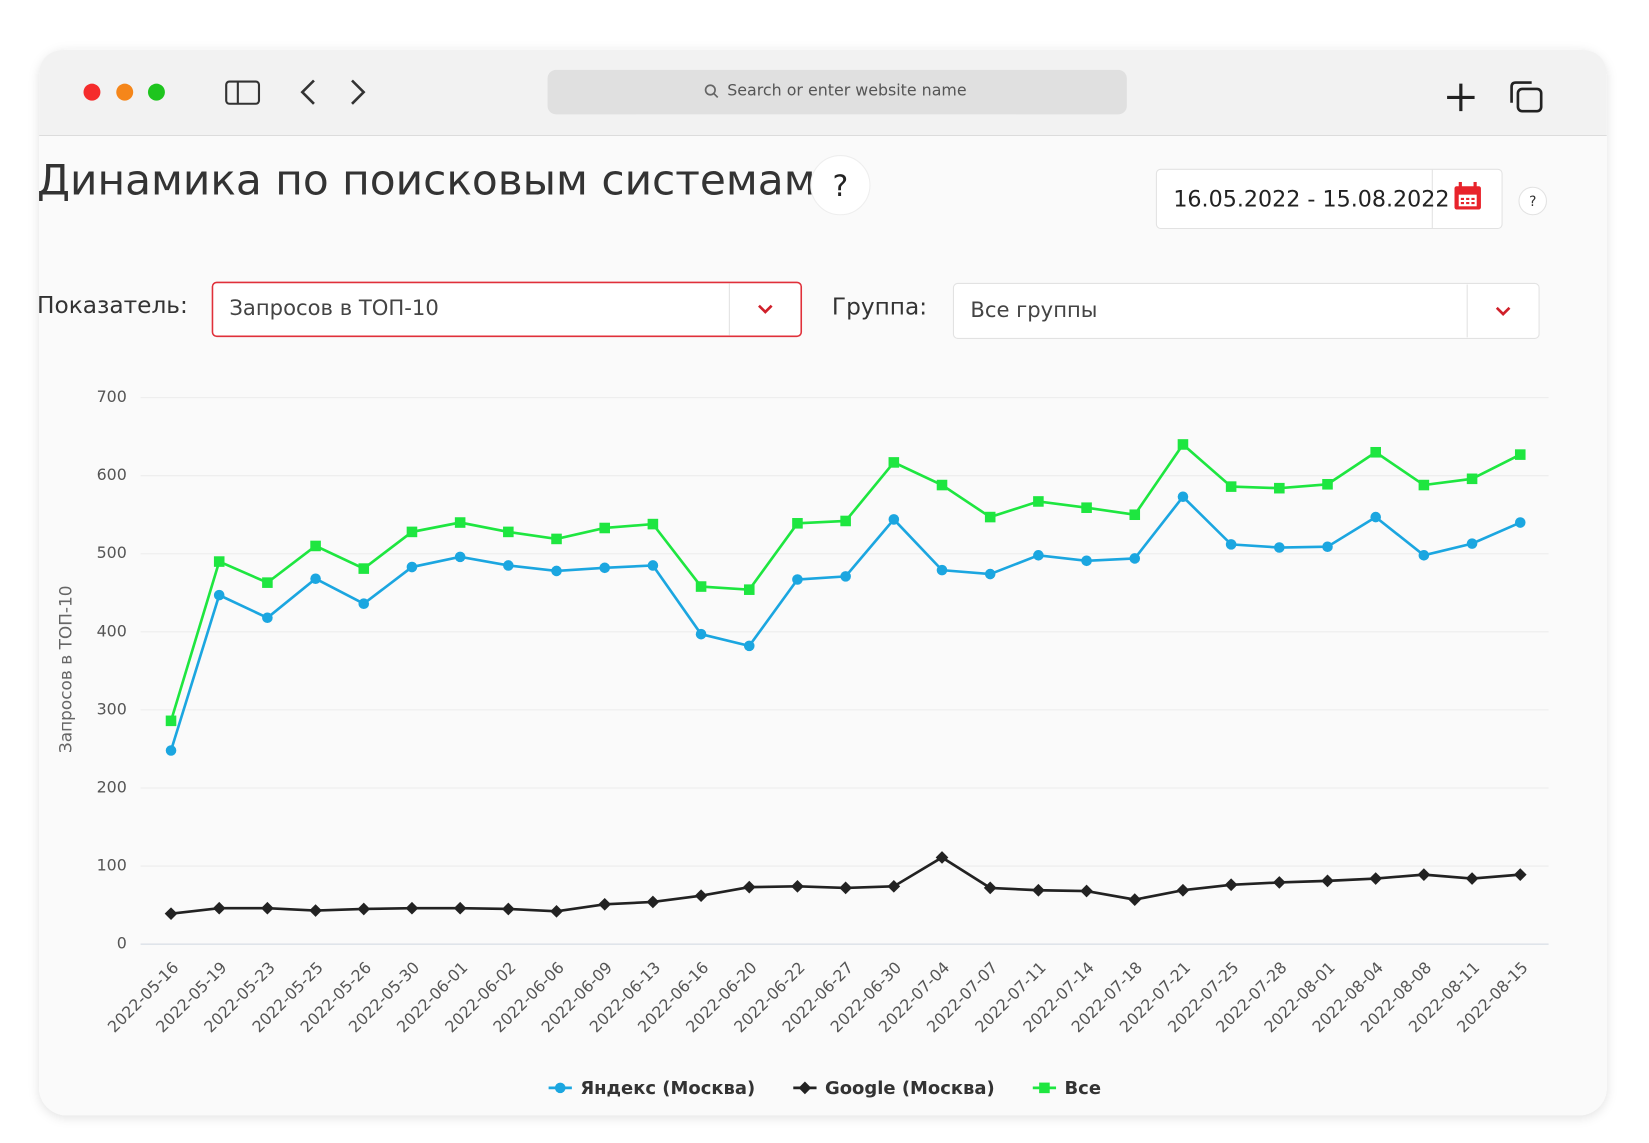 This screenshot has width=1649, height=1143. I want to click on help-button, so click(840, 185).